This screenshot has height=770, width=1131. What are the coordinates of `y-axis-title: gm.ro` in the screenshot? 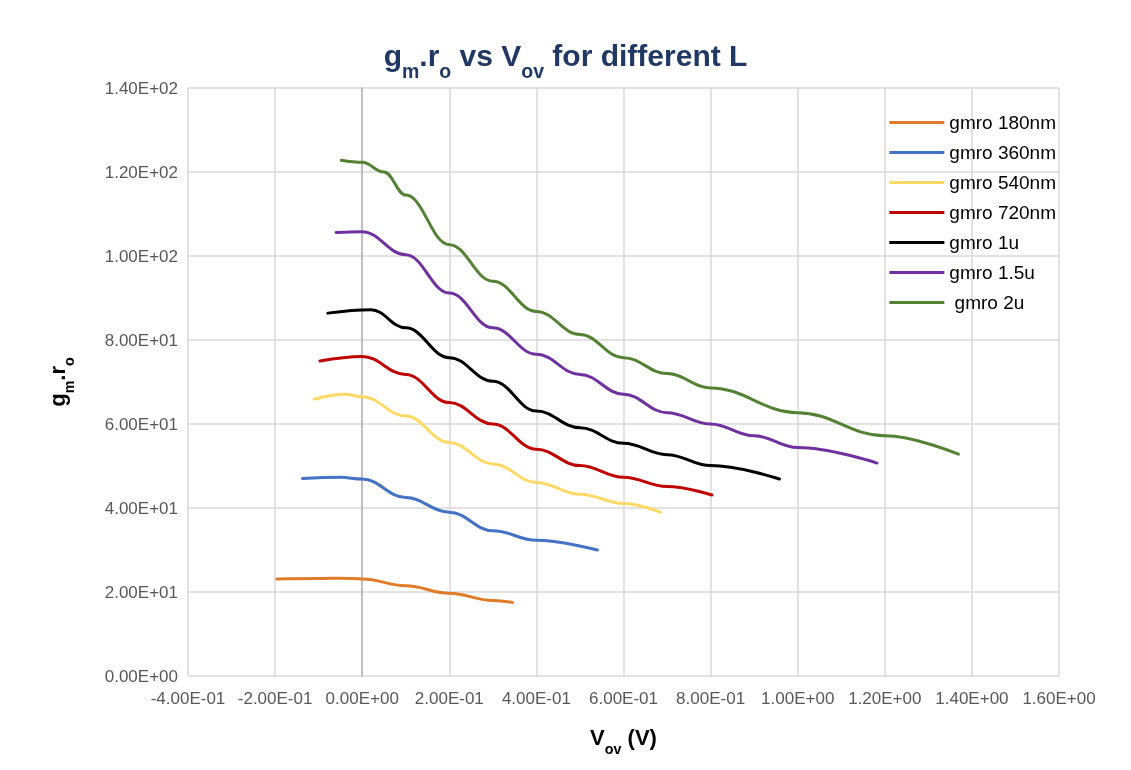 It's located at (60, 381).